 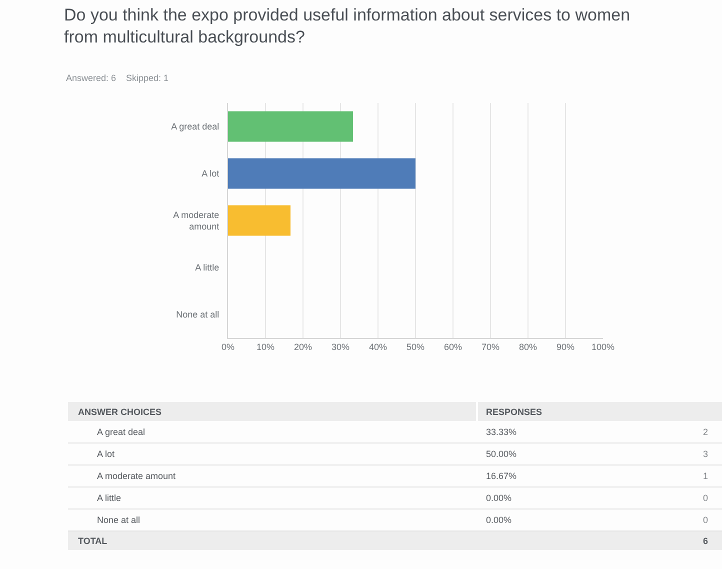 I want to click on text: 33.33%, so click(x=501, y=432).